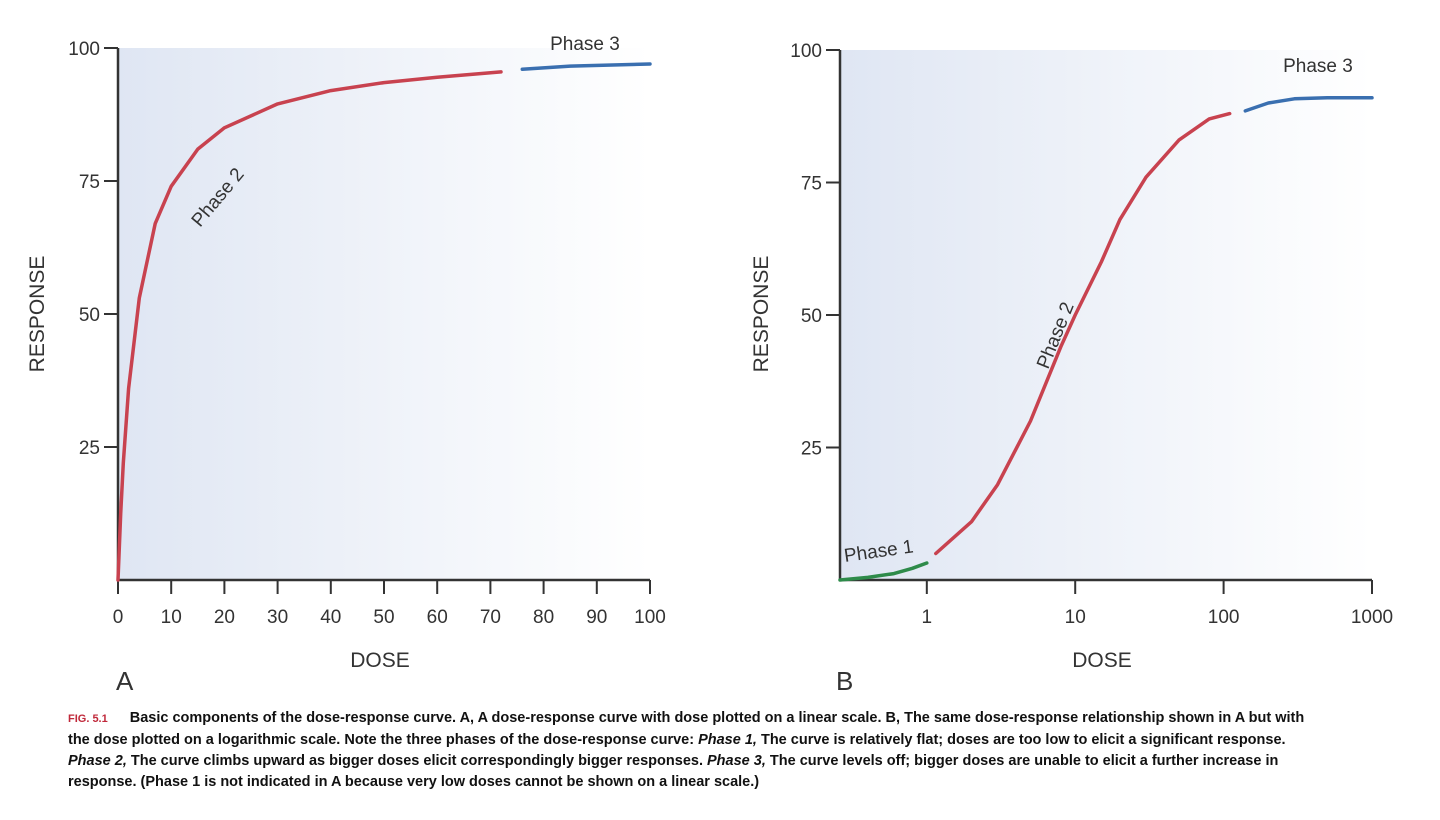 The height and width of the screenshot is (820, 1440). Describe the element at coordinates (490, 617) in the screenshot. I see `x-tick-label: 70` at that location.